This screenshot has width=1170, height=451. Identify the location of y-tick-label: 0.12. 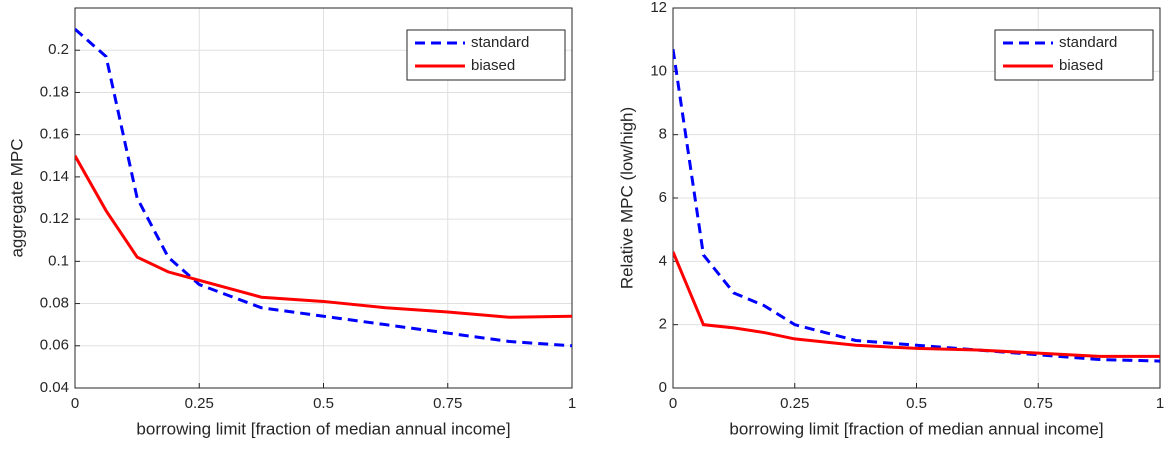
(54, 218).